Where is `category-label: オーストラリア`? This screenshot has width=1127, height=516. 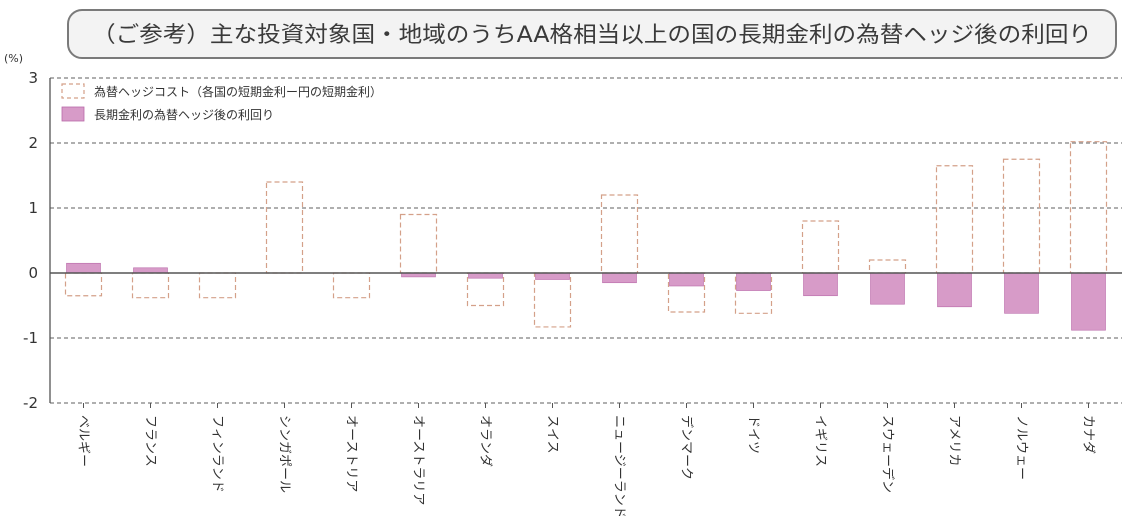
category-label: オーストラリア is located at coordinates (418, 460).